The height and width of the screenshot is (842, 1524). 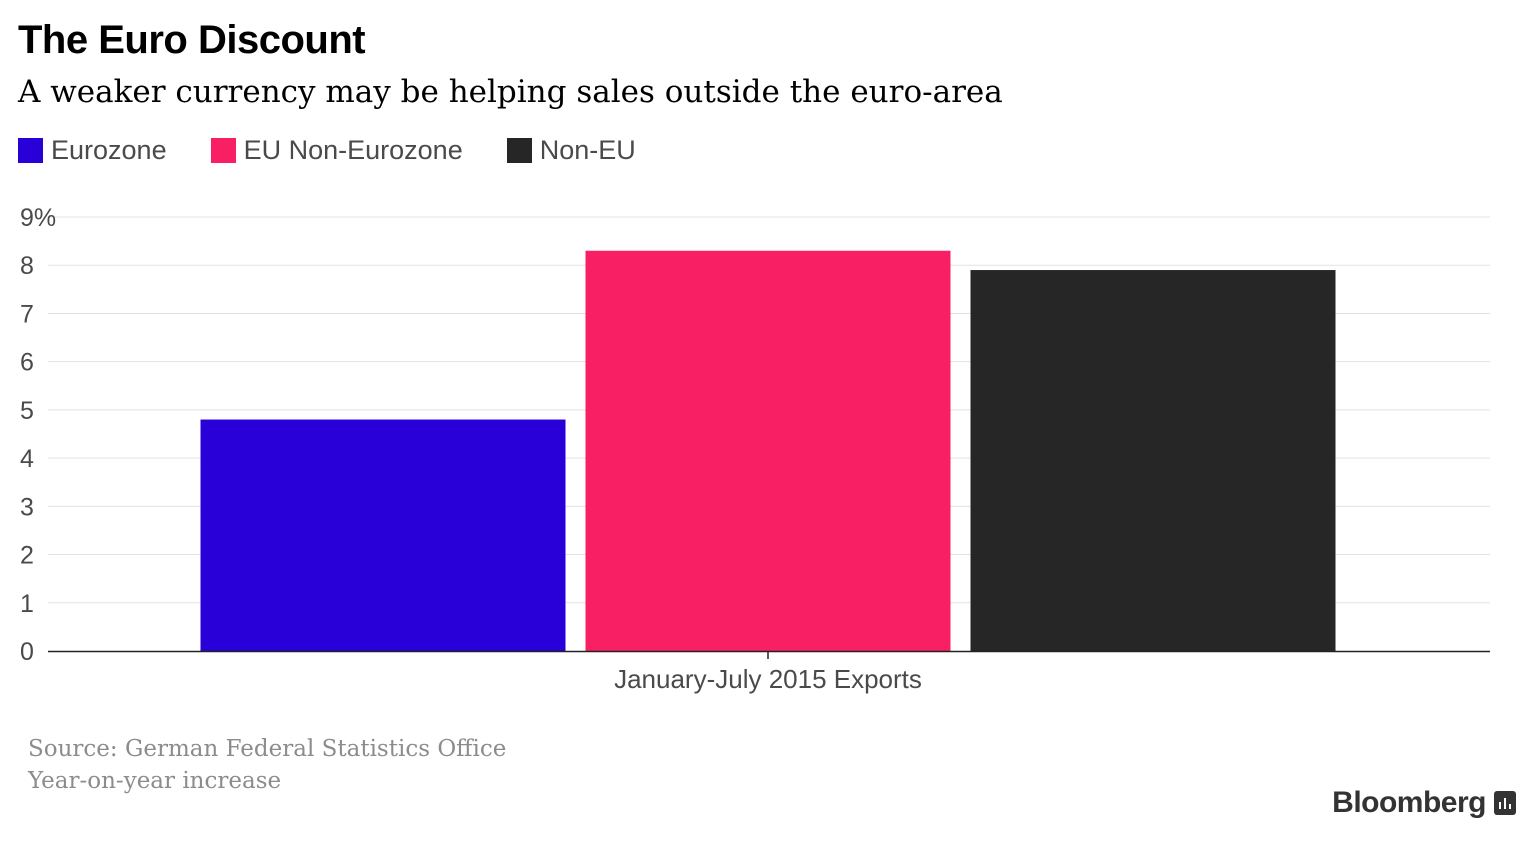 I want to click on legend-swatch-non-eu, so click(x=519, y=150).